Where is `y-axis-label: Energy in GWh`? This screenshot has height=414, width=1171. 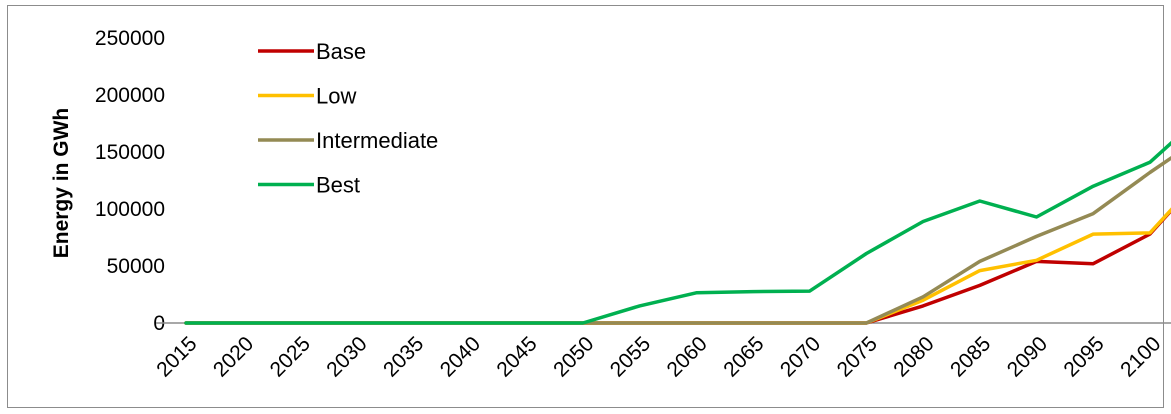 y-axis-label: Energy in GWh is located at coordinates (61, 183).